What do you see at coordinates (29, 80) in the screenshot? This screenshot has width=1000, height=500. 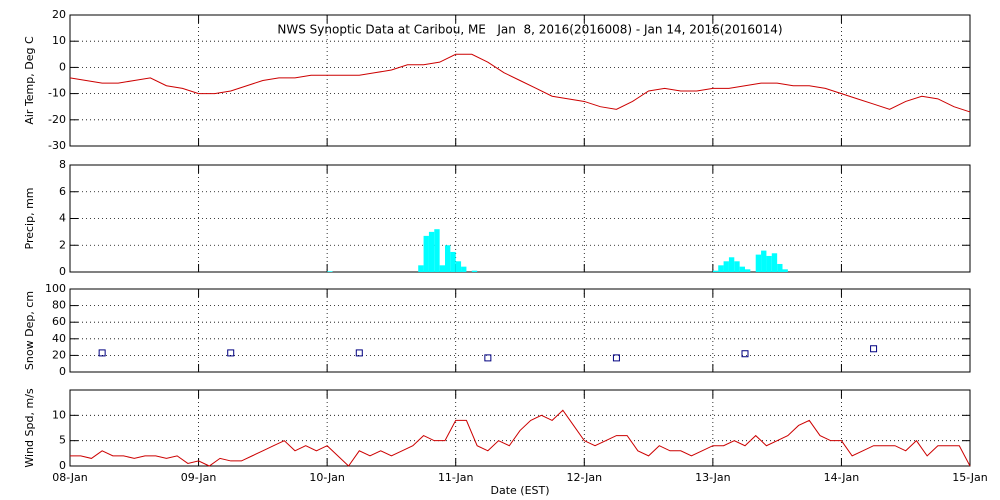 I see `y-axis-label: Air Temp, Deg C` at bounding box center [29, 80].